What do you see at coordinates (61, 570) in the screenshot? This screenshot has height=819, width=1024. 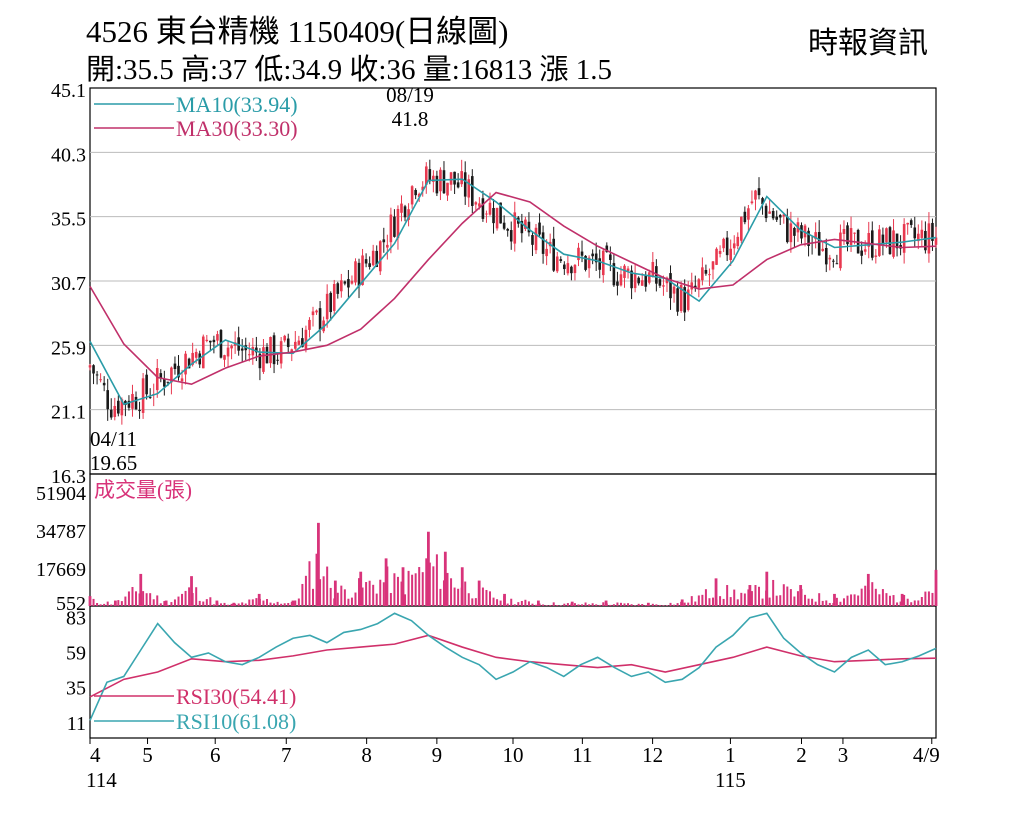 I see `volume-y-tick: 17669` at bounding box center [61, 570].